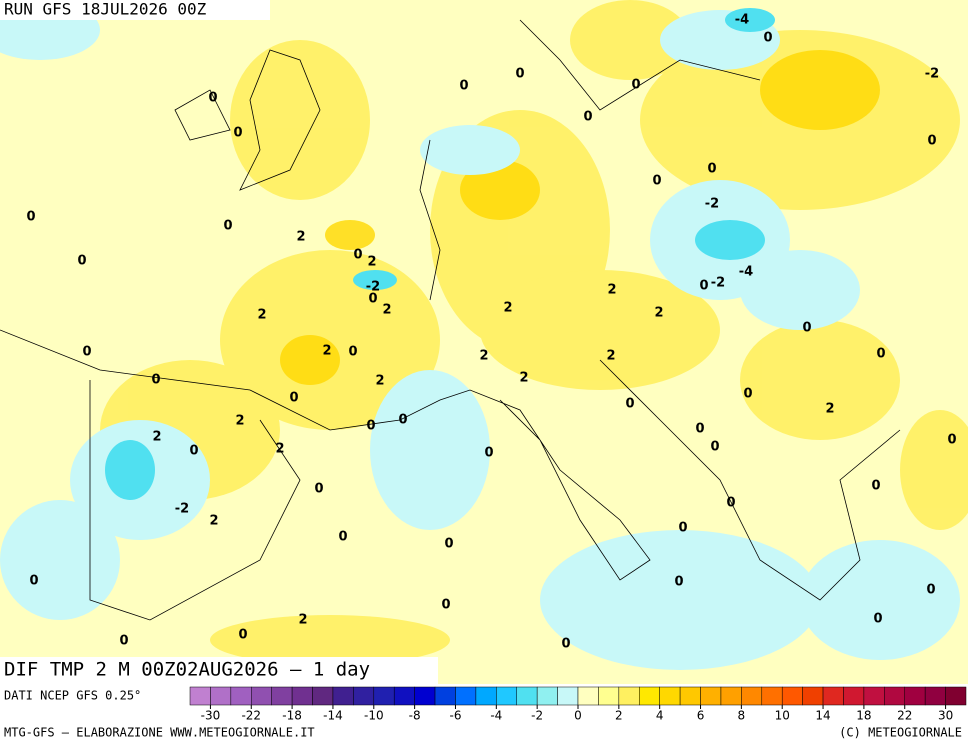  I want to click on tick-label: 2, so click(619, 716).